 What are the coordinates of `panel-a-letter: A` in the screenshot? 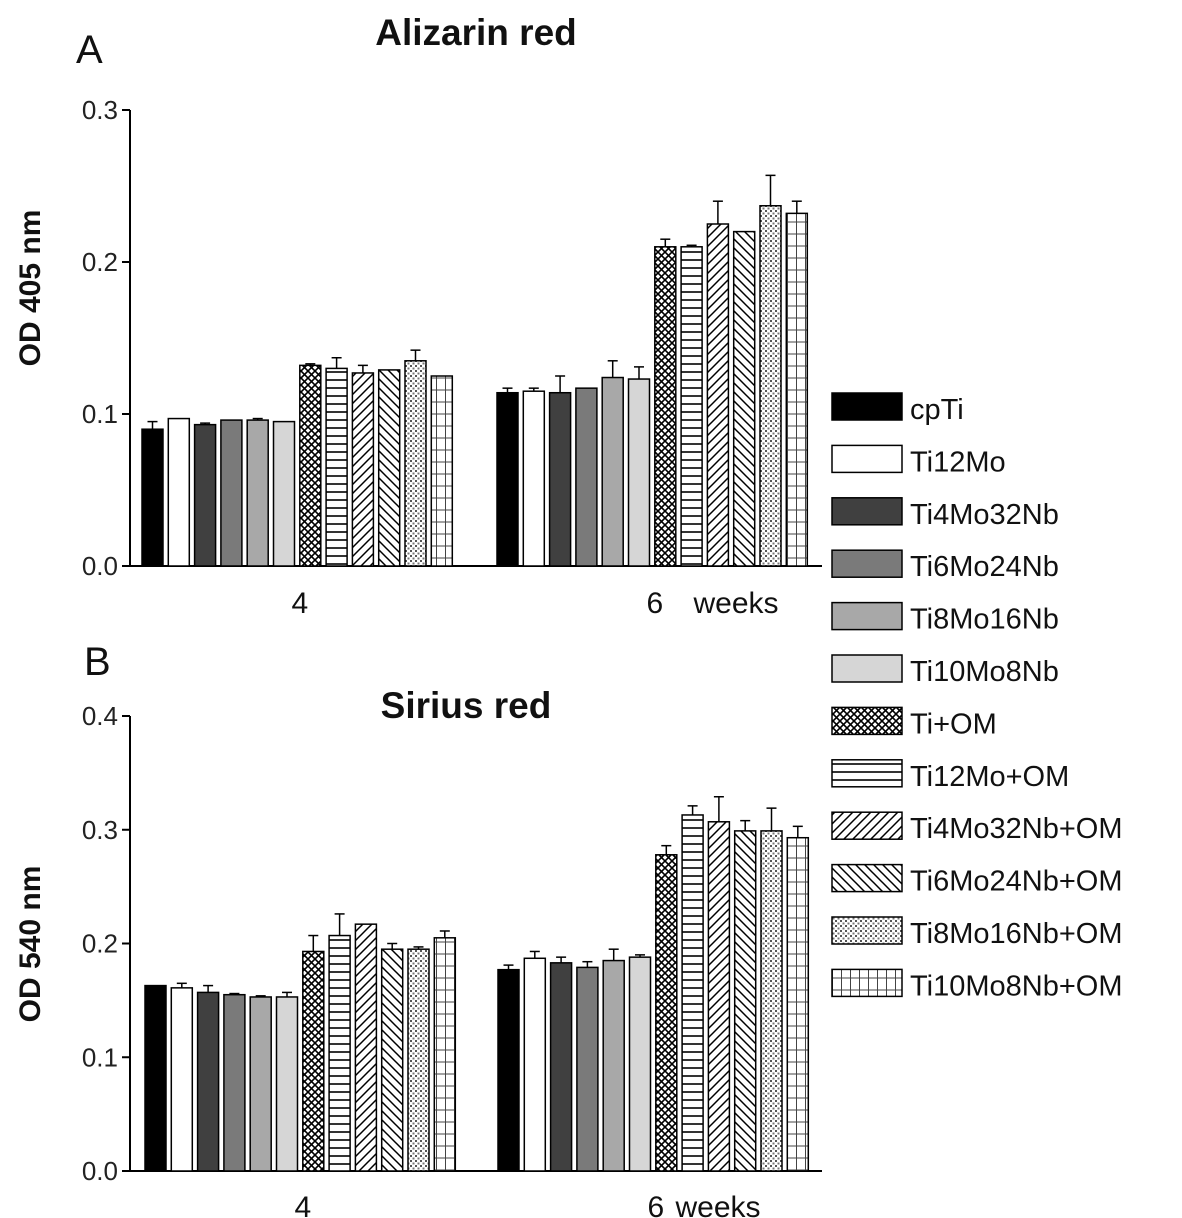 It's located at (89, 50).